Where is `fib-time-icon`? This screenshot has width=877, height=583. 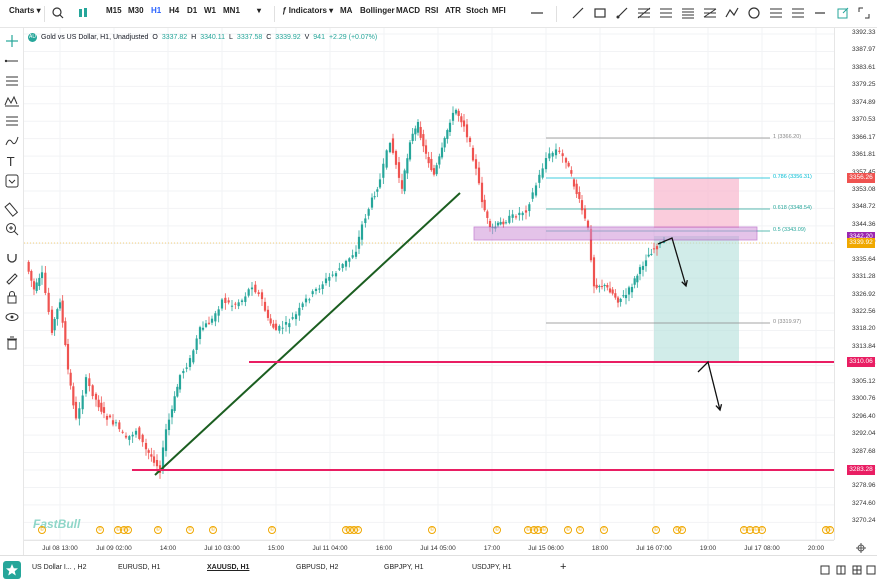
fib-time-icon is located at coordinates (798, 13).